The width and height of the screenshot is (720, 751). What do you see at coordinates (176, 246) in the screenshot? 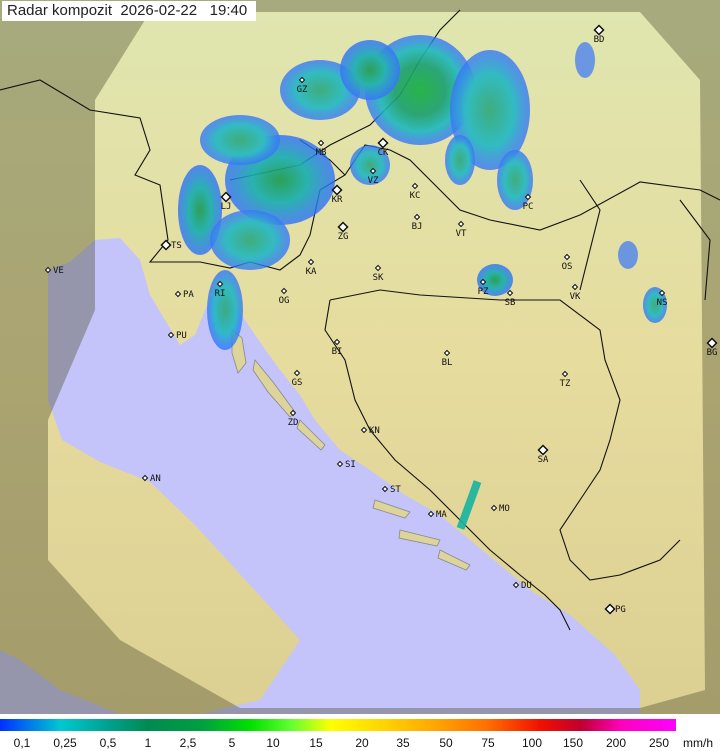
I see `city-label: TS` at bounding box center [176, 246].